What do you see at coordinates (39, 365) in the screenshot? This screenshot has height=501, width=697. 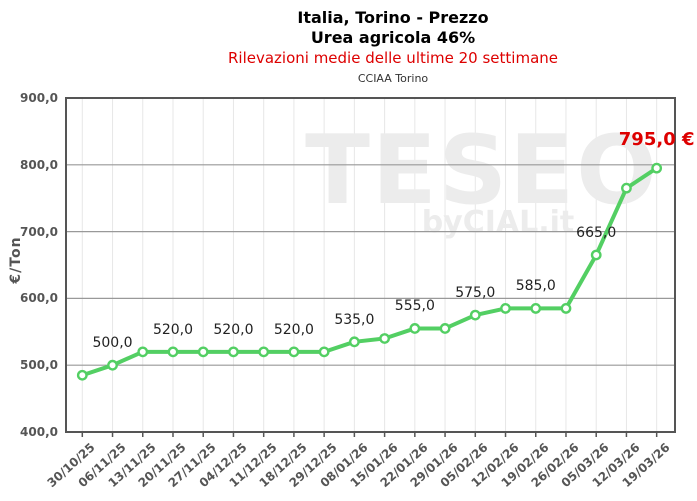 I see `y-tick-label: 500,0` at bounding box center [39, 365].